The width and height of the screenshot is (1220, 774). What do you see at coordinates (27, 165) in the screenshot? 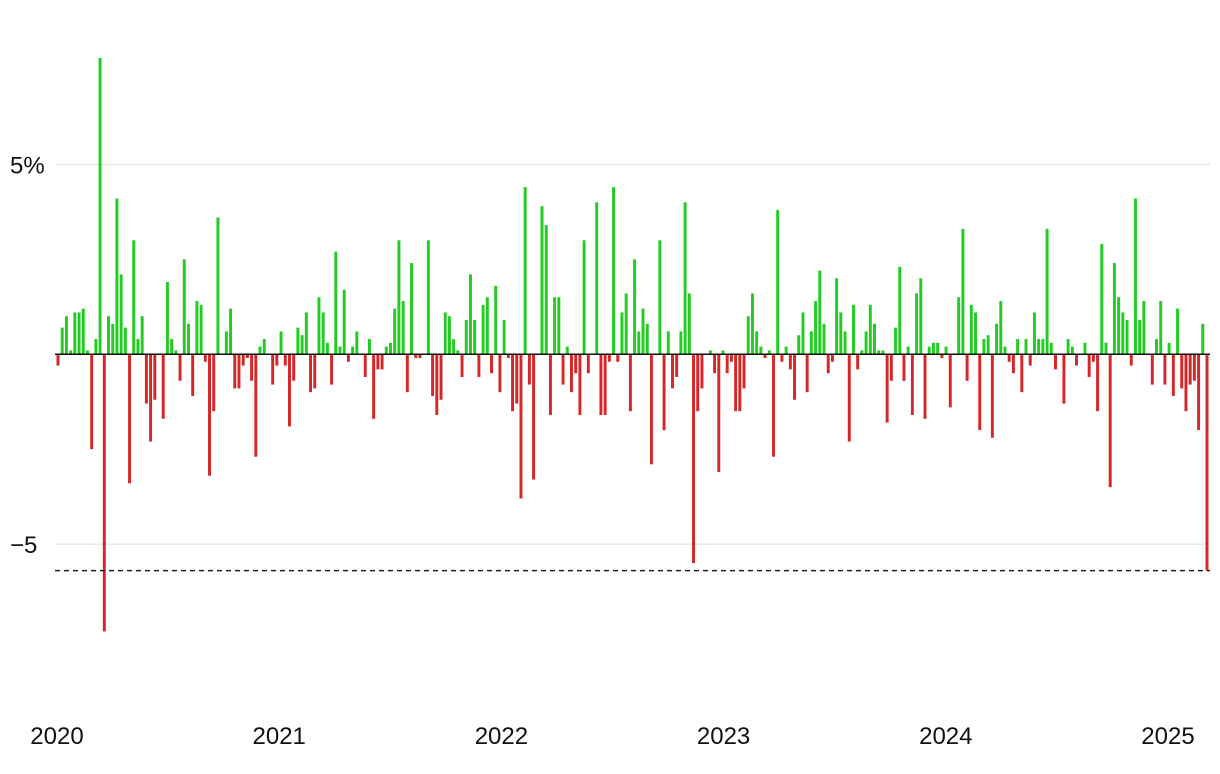
I see `y-tick-label-0: 5%` at bounding box center [27, 165].